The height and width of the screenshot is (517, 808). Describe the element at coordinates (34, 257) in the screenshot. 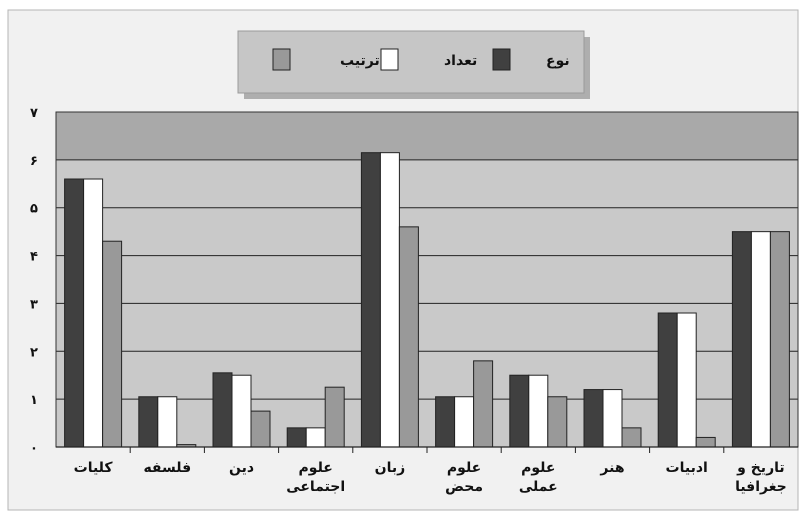

I see `y-tick-label: ۴` at that location.